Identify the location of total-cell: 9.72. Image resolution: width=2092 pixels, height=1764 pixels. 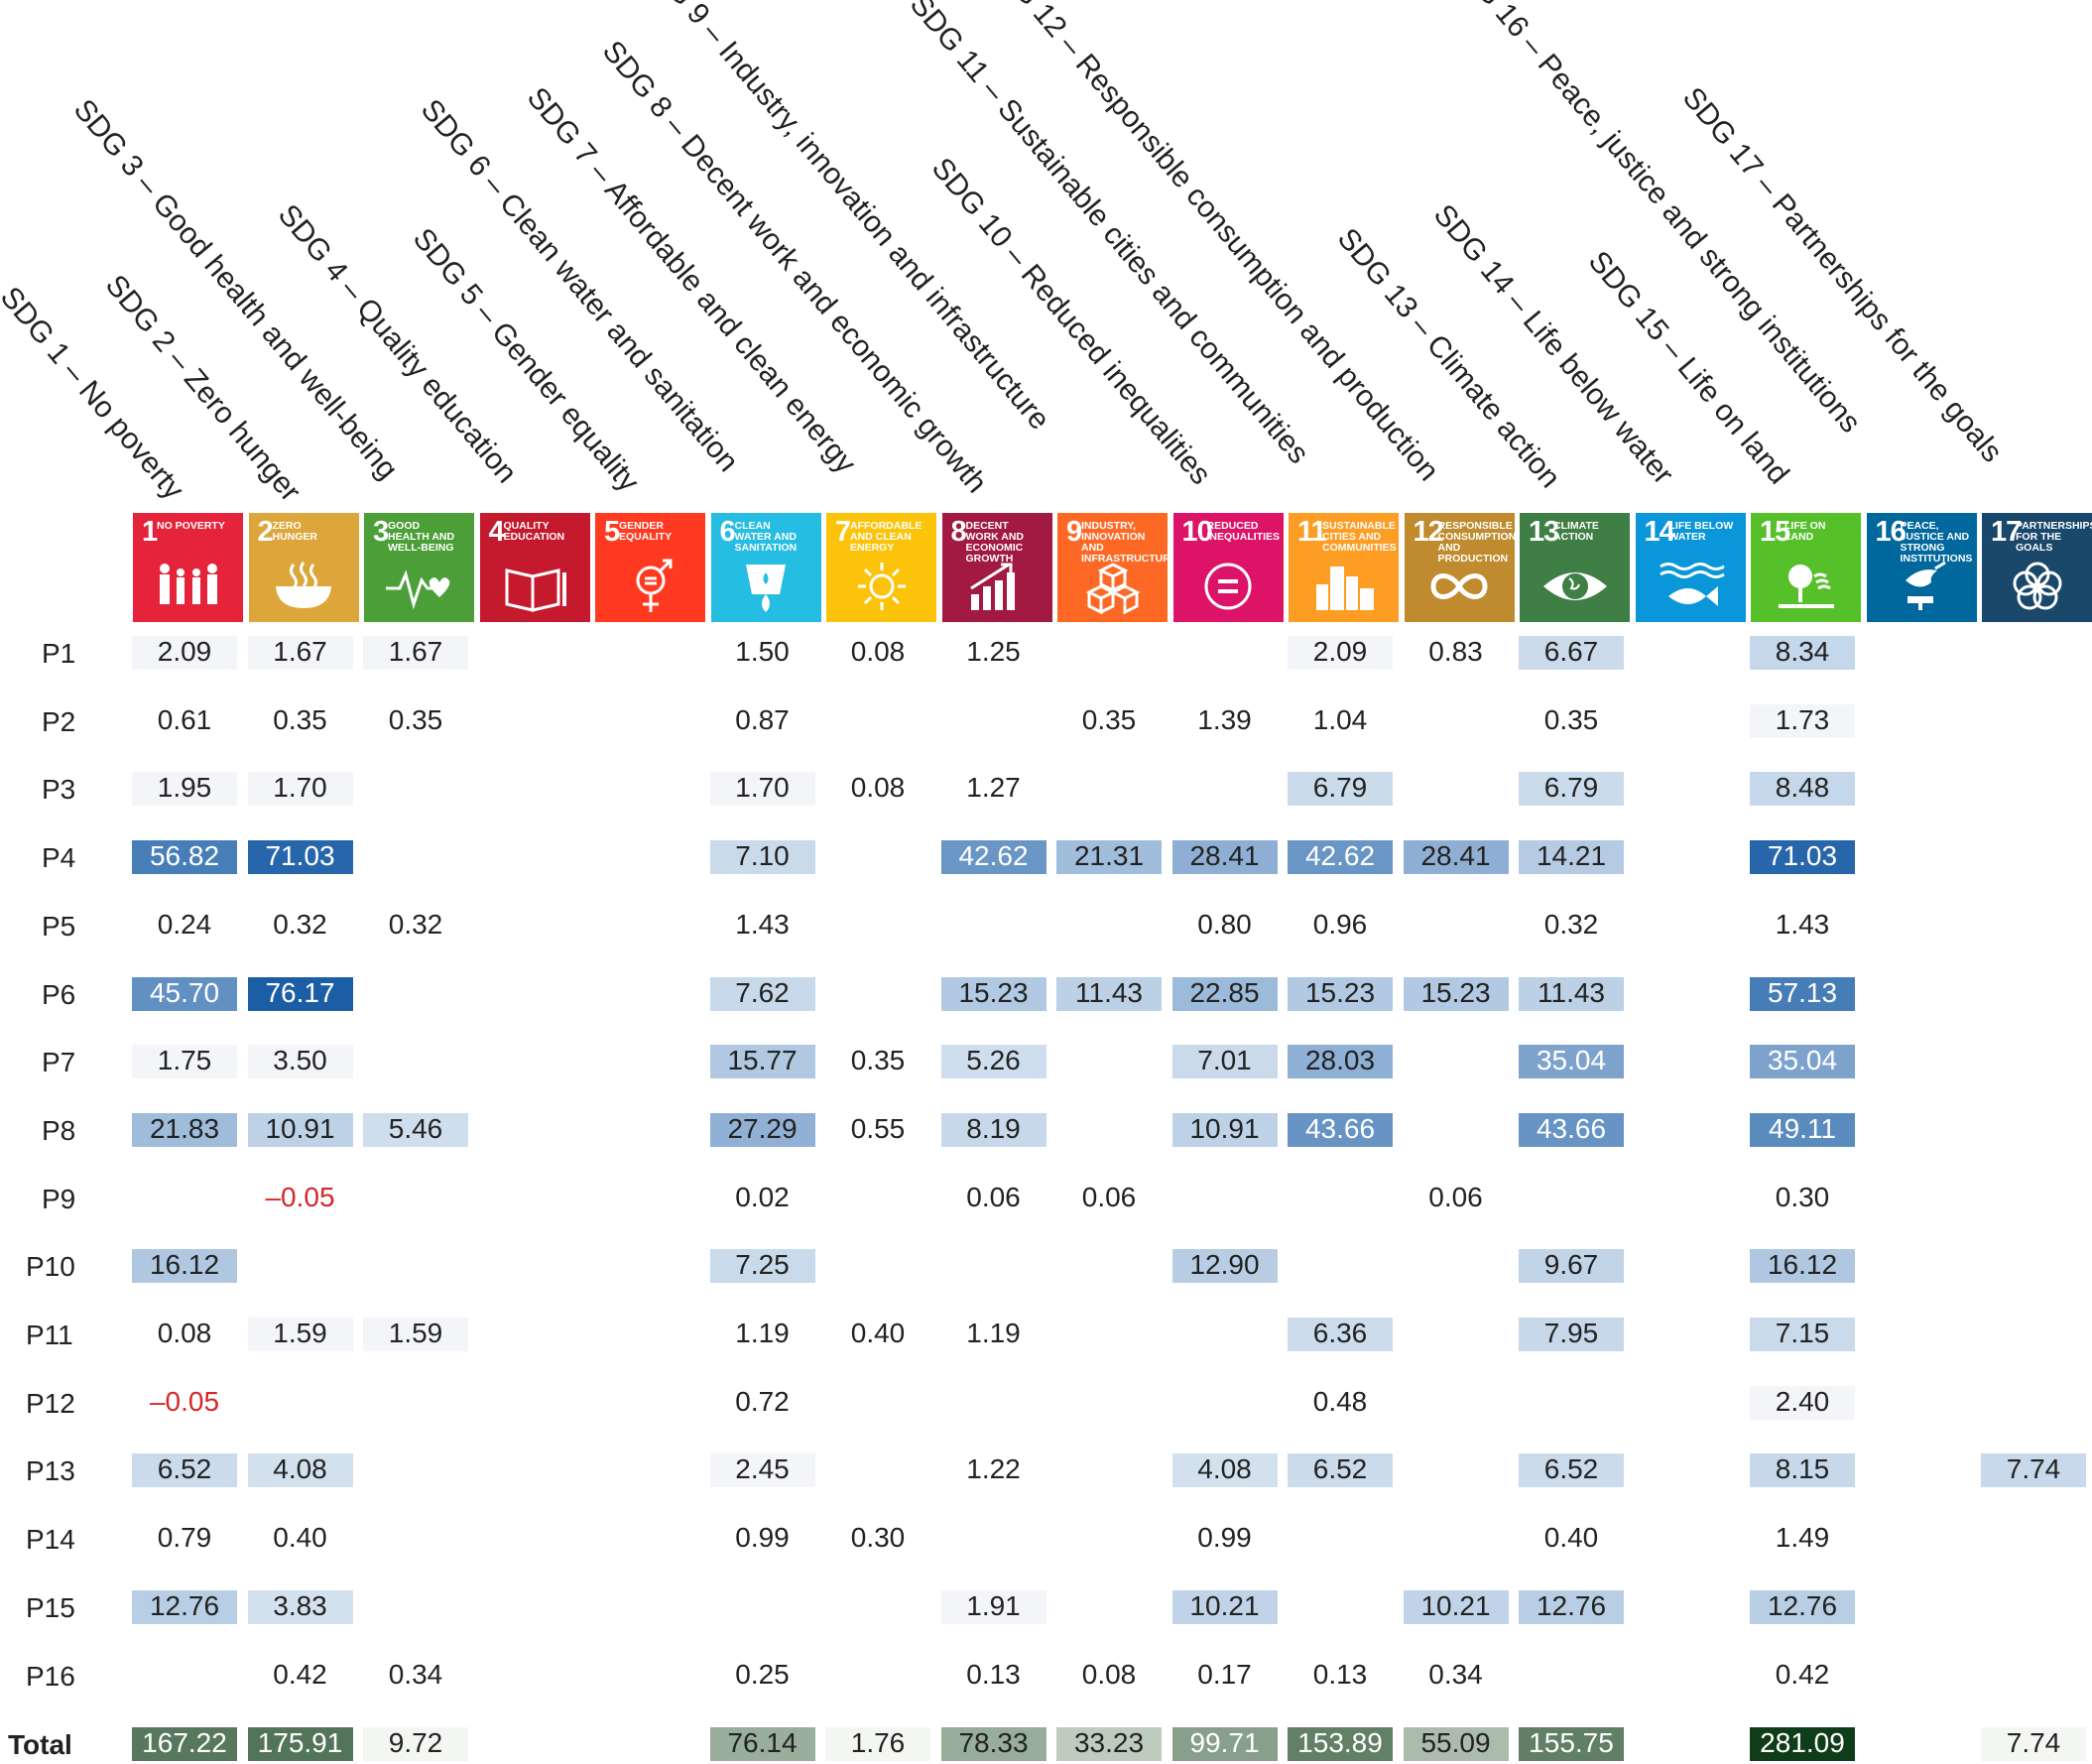
(415, 1744).